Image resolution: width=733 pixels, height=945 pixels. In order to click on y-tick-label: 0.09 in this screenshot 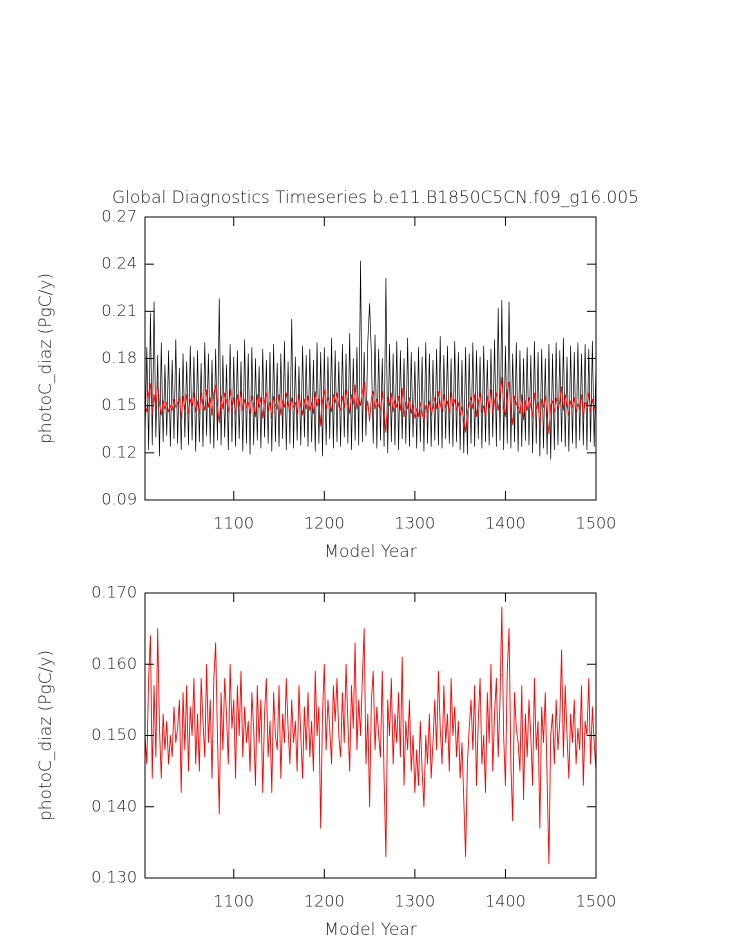, I will do `click(119, 499)`.